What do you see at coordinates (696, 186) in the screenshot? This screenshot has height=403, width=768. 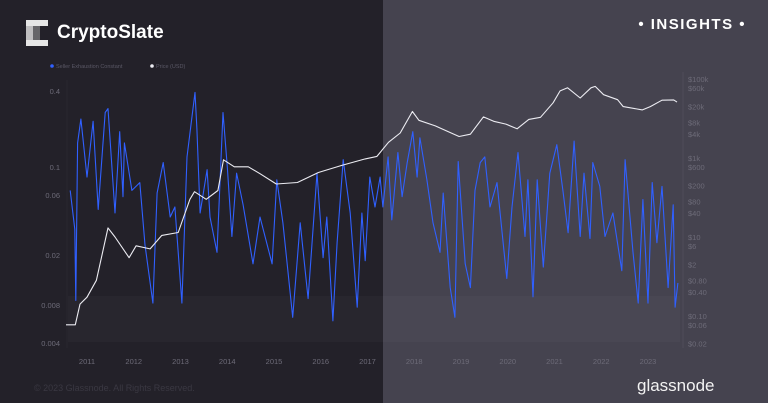 I see `y-right-tick-label: $200` at bounding box center [696, 186].